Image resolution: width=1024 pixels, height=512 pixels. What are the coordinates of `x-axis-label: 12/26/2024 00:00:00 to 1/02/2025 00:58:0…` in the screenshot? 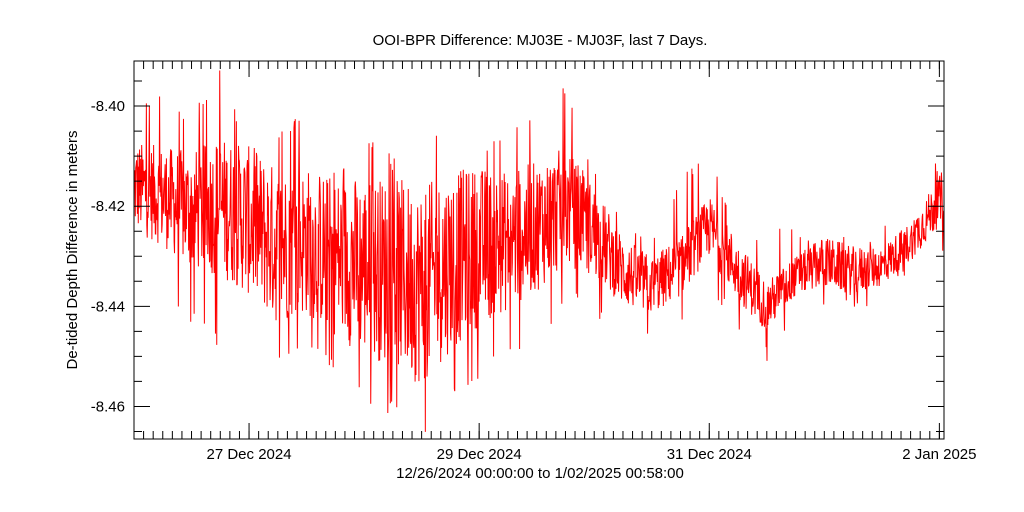 It's located at (540, 473).